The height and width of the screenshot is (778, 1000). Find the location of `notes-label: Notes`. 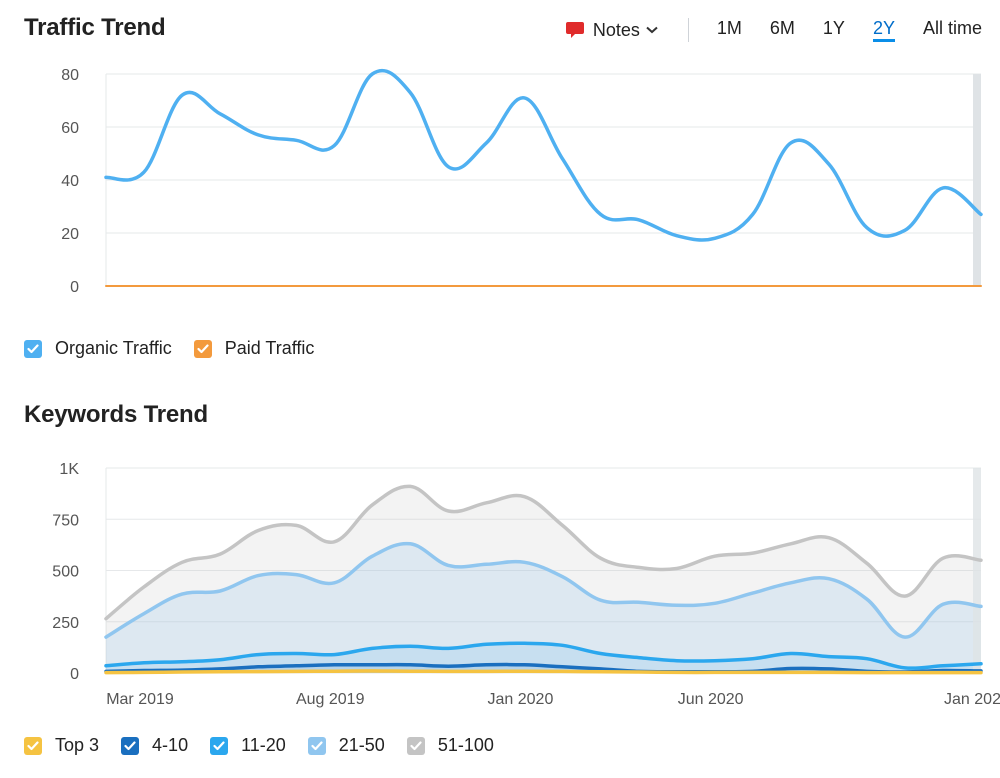

notes-label: Notes is located at coordinates (616, 29).